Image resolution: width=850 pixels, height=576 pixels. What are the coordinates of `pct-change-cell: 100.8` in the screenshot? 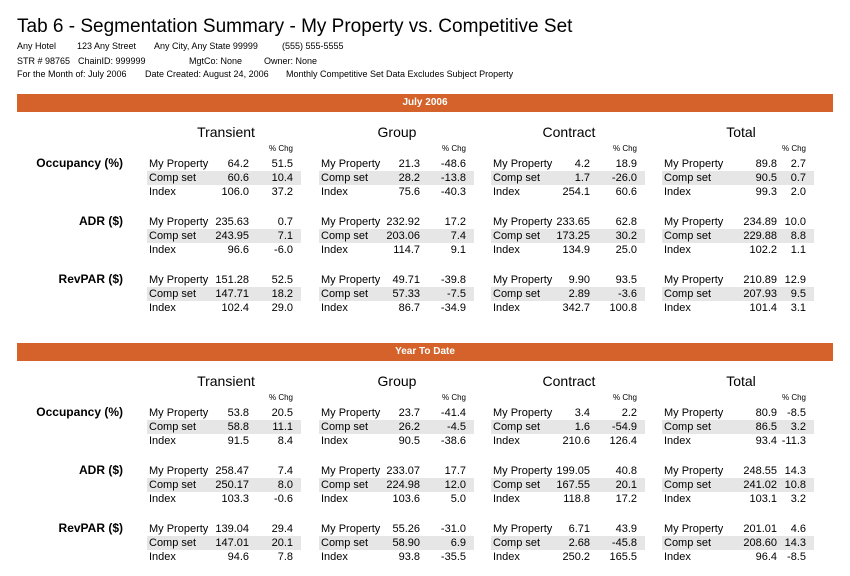 It's located at (623, 308).